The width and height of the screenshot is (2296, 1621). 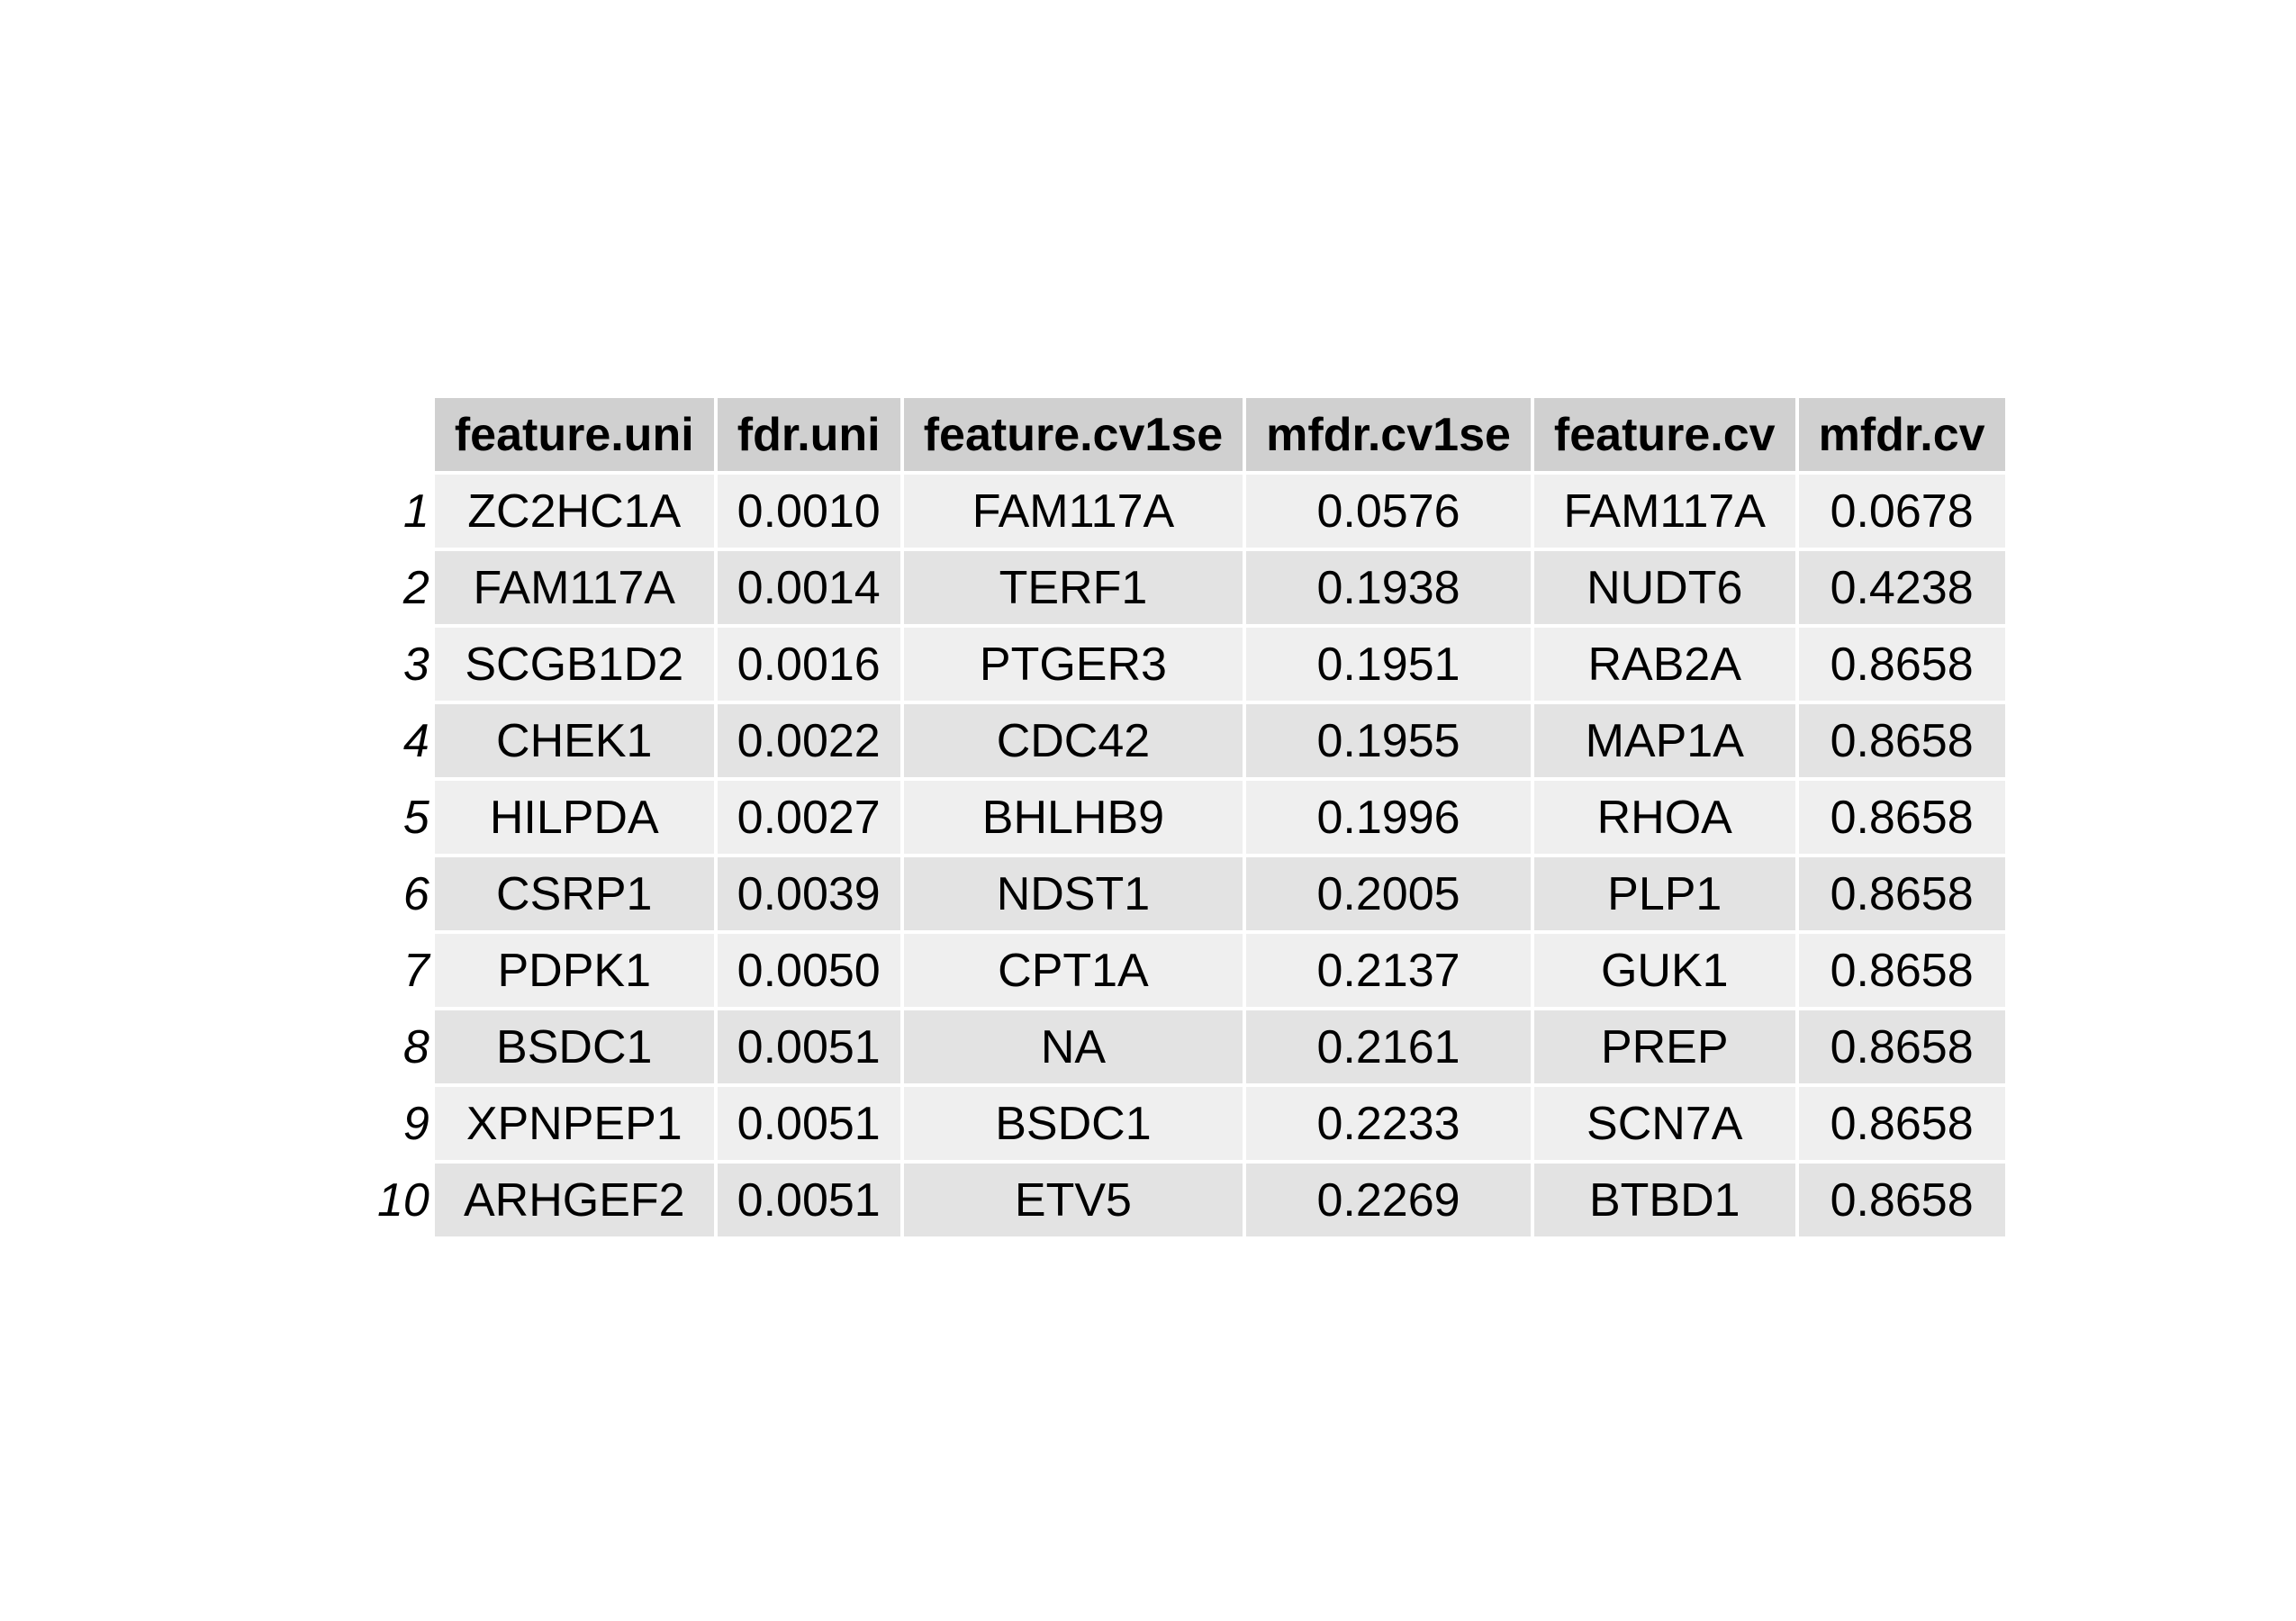 I want to click on table-cell: RHOA, so click(x=1664, y=817).